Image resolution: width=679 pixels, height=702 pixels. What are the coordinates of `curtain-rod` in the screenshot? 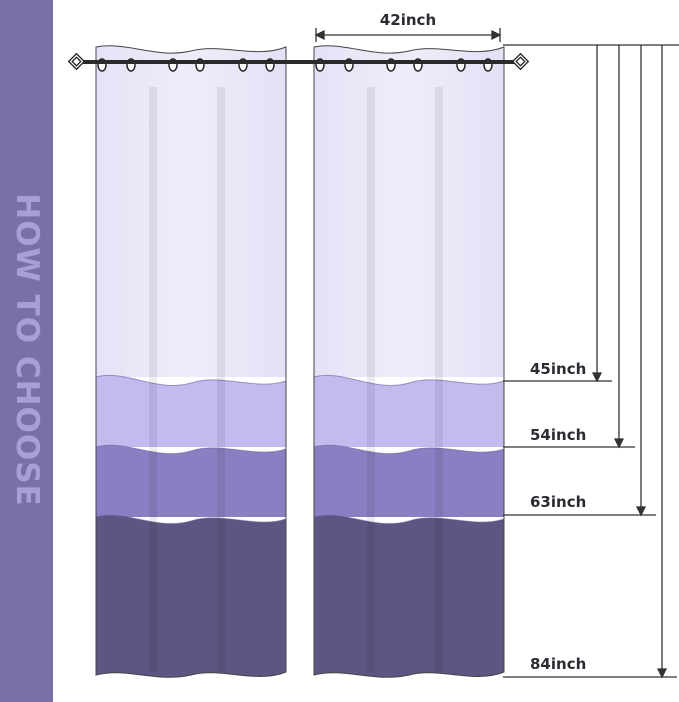 It's located at (298, 61).